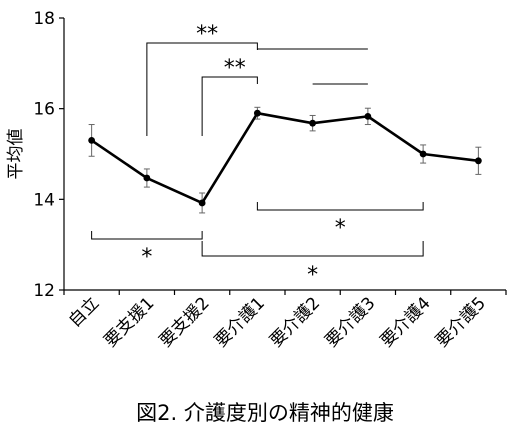  What do you see at coordinates (240, 322) in the screenshot?
I see `x-tick-label: 要介護1` at bounding box center [240, 322].